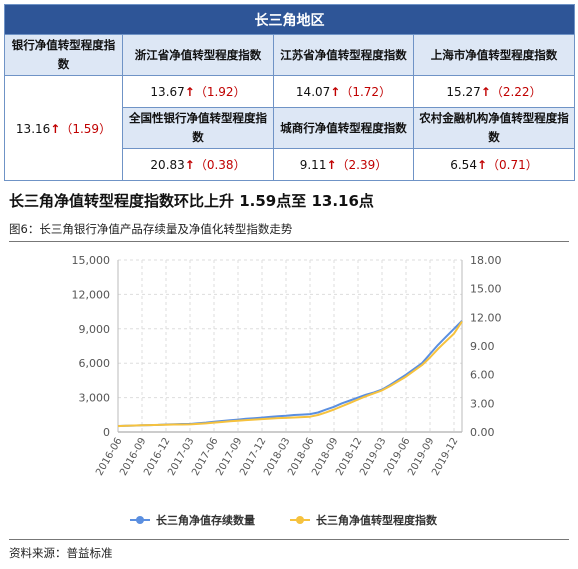 Image resolution: width=578 pixels, height=569 pixels. I want to click on city-bank-index-value: 9.11, so click(313, 165).